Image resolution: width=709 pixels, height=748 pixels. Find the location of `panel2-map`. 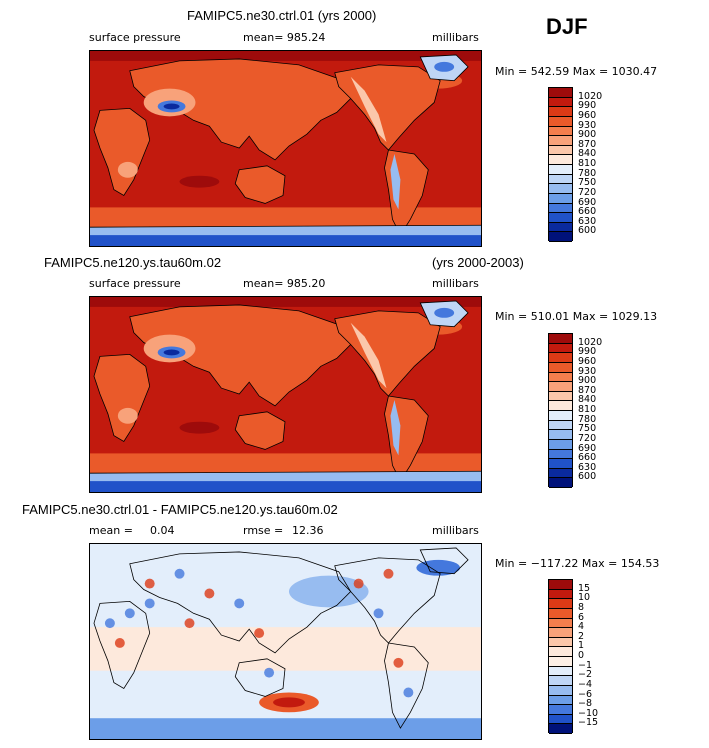

panel2-map is located at coordinates (285, 394).